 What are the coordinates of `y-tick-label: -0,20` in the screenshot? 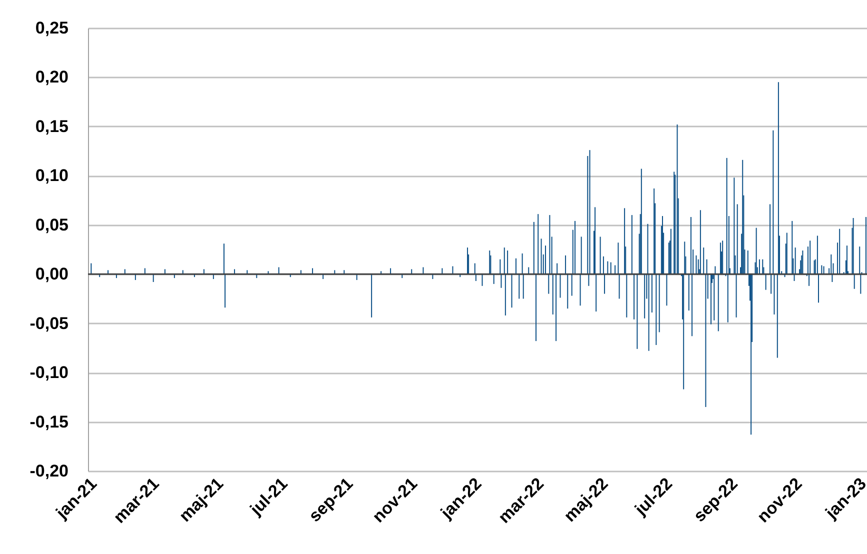 It's located at (49, 471).